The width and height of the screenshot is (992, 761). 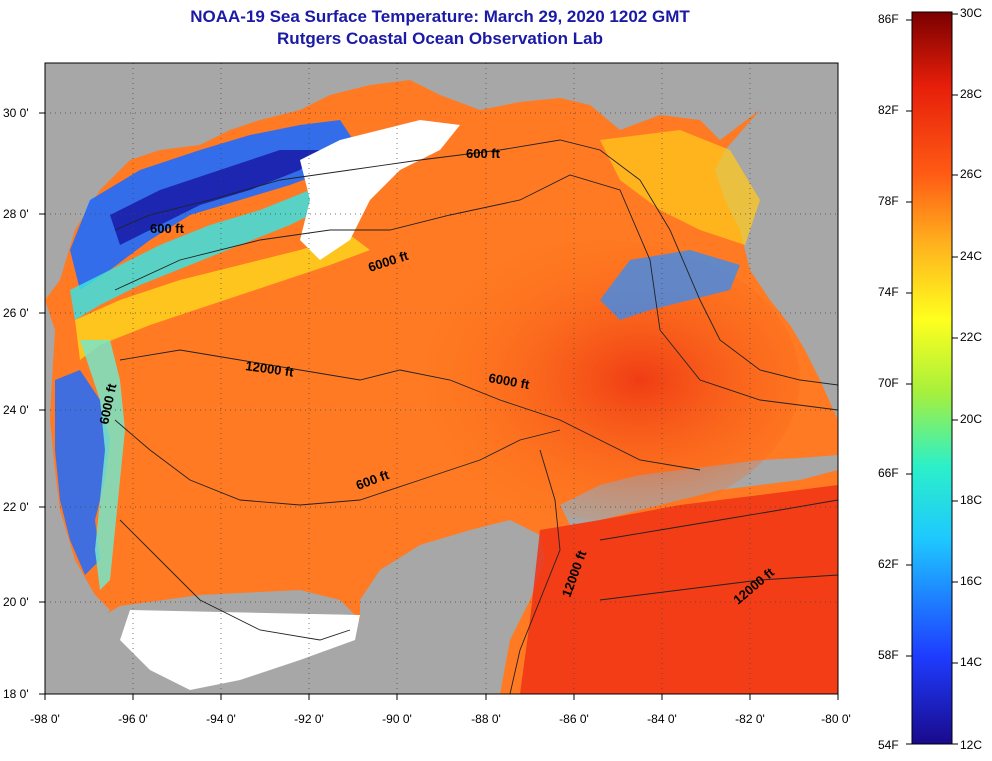 I want to click on x-tick-label: -90 0', so click(x=397, y=719).